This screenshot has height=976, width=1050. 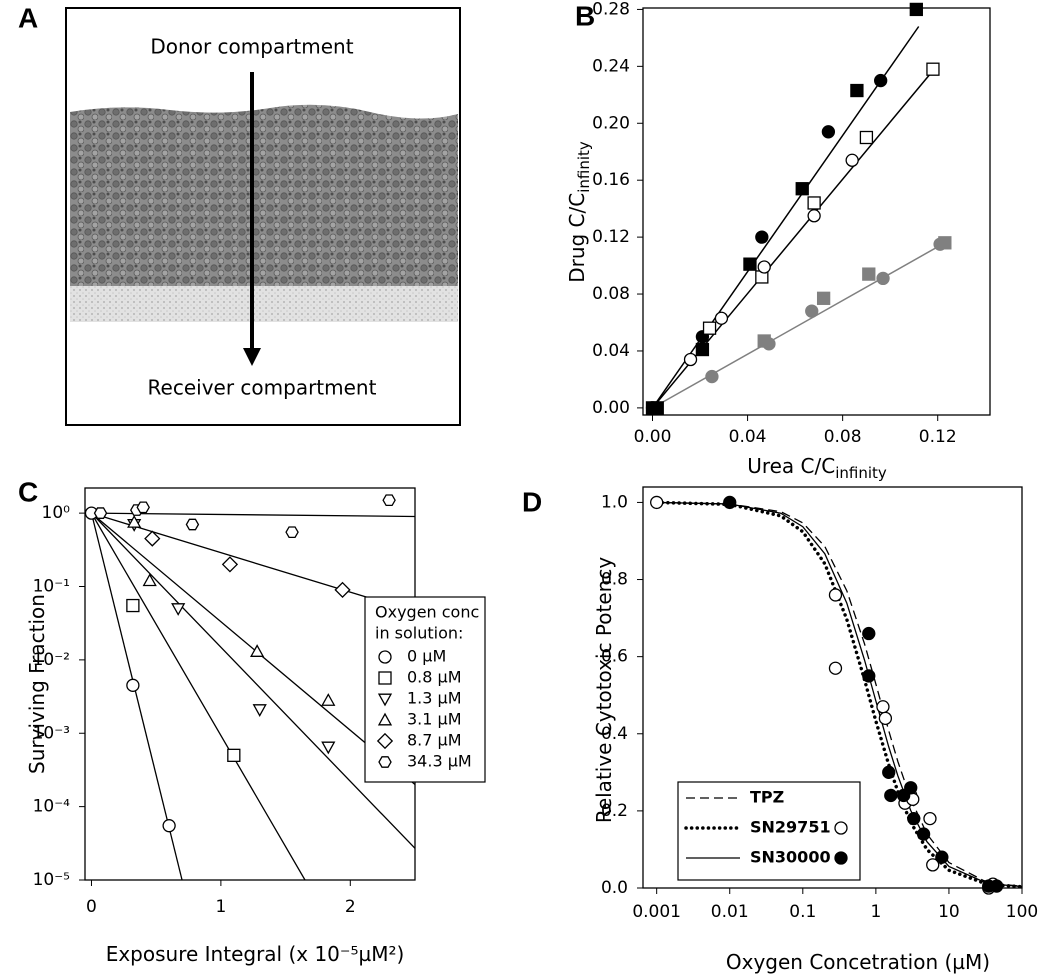 What do you see at coordinates (767, 797) in the screenshot?
I see `legend-label: TPZ` at bounding box center [767, 797].